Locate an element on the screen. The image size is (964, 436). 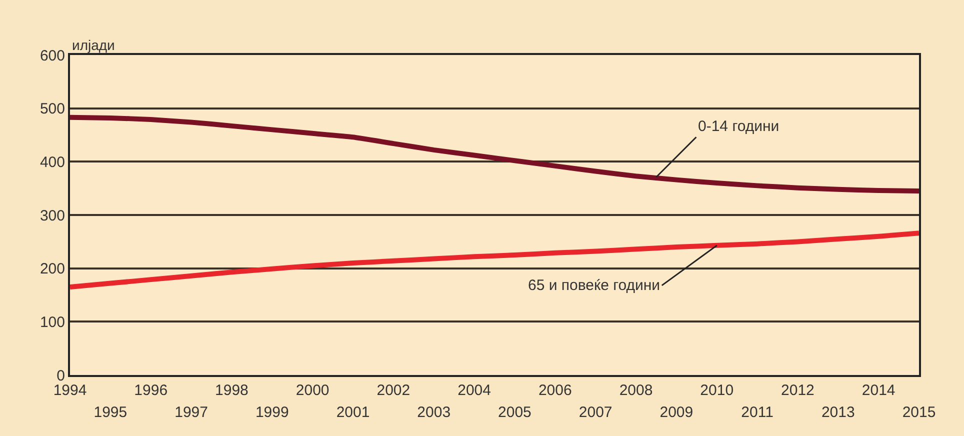
y-tick-label: 0 is located at coordinates (60, 375).